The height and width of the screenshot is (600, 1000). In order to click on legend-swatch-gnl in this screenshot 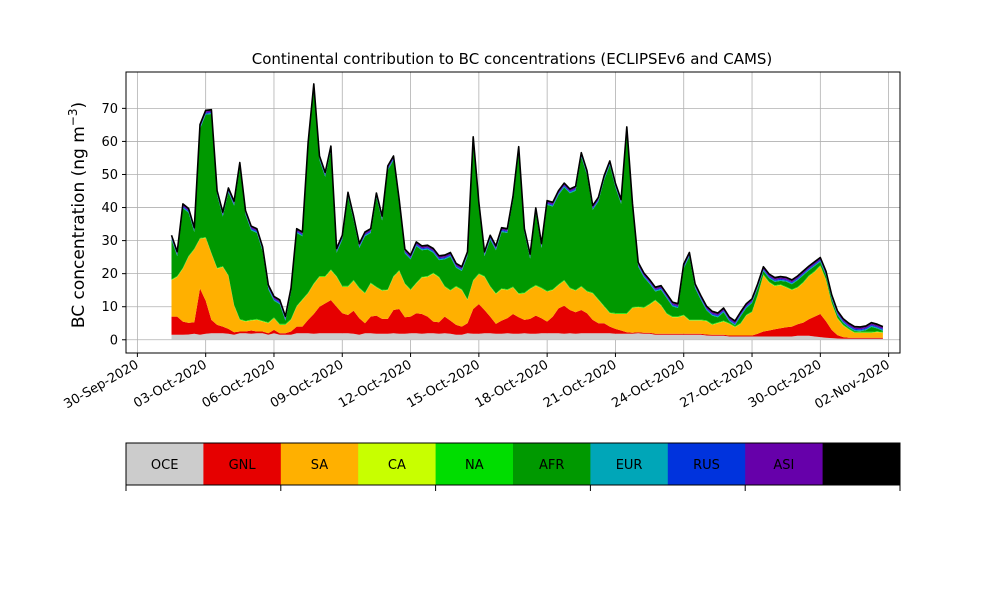, I will do `click(242, 464)`.